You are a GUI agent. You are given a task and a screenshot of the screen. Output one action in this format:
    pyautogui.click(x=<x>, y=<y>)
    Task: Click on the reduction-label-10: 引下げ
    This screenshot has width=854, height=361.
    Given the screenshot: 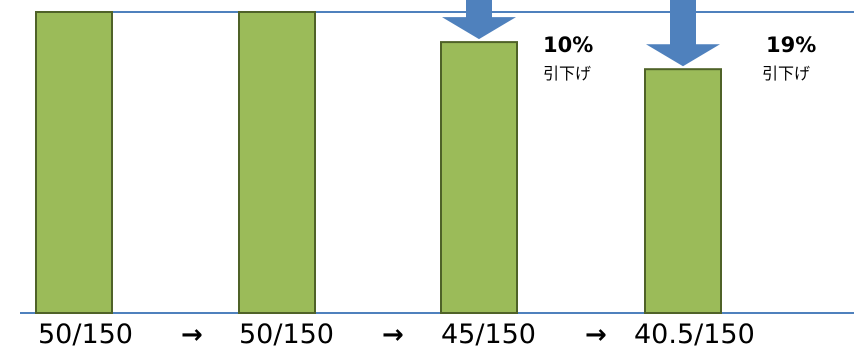 What is the action you would take?
    pyautogui.click(x=567, y=73)
    